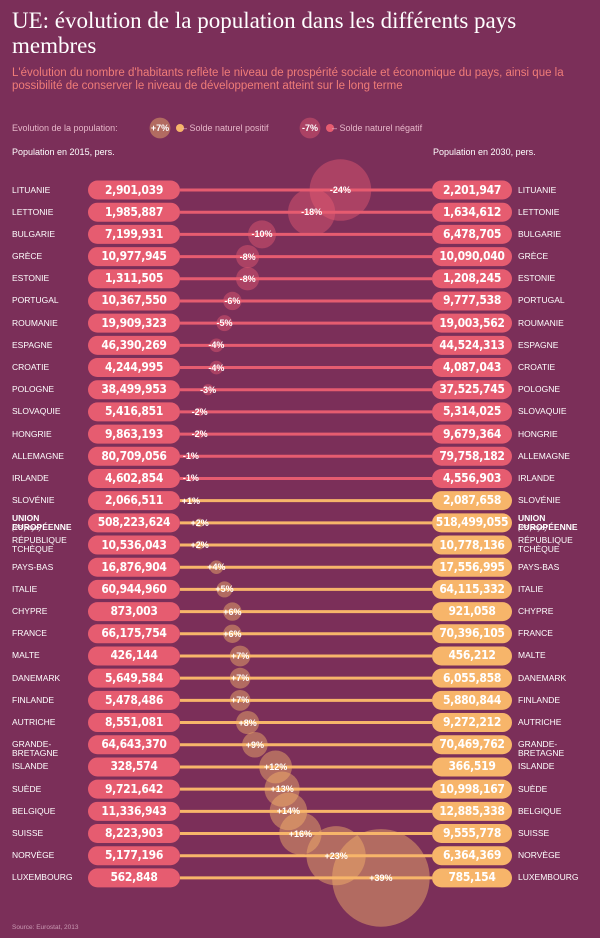  I want to click on value-2015: 16,876,904, so click(134, 566).